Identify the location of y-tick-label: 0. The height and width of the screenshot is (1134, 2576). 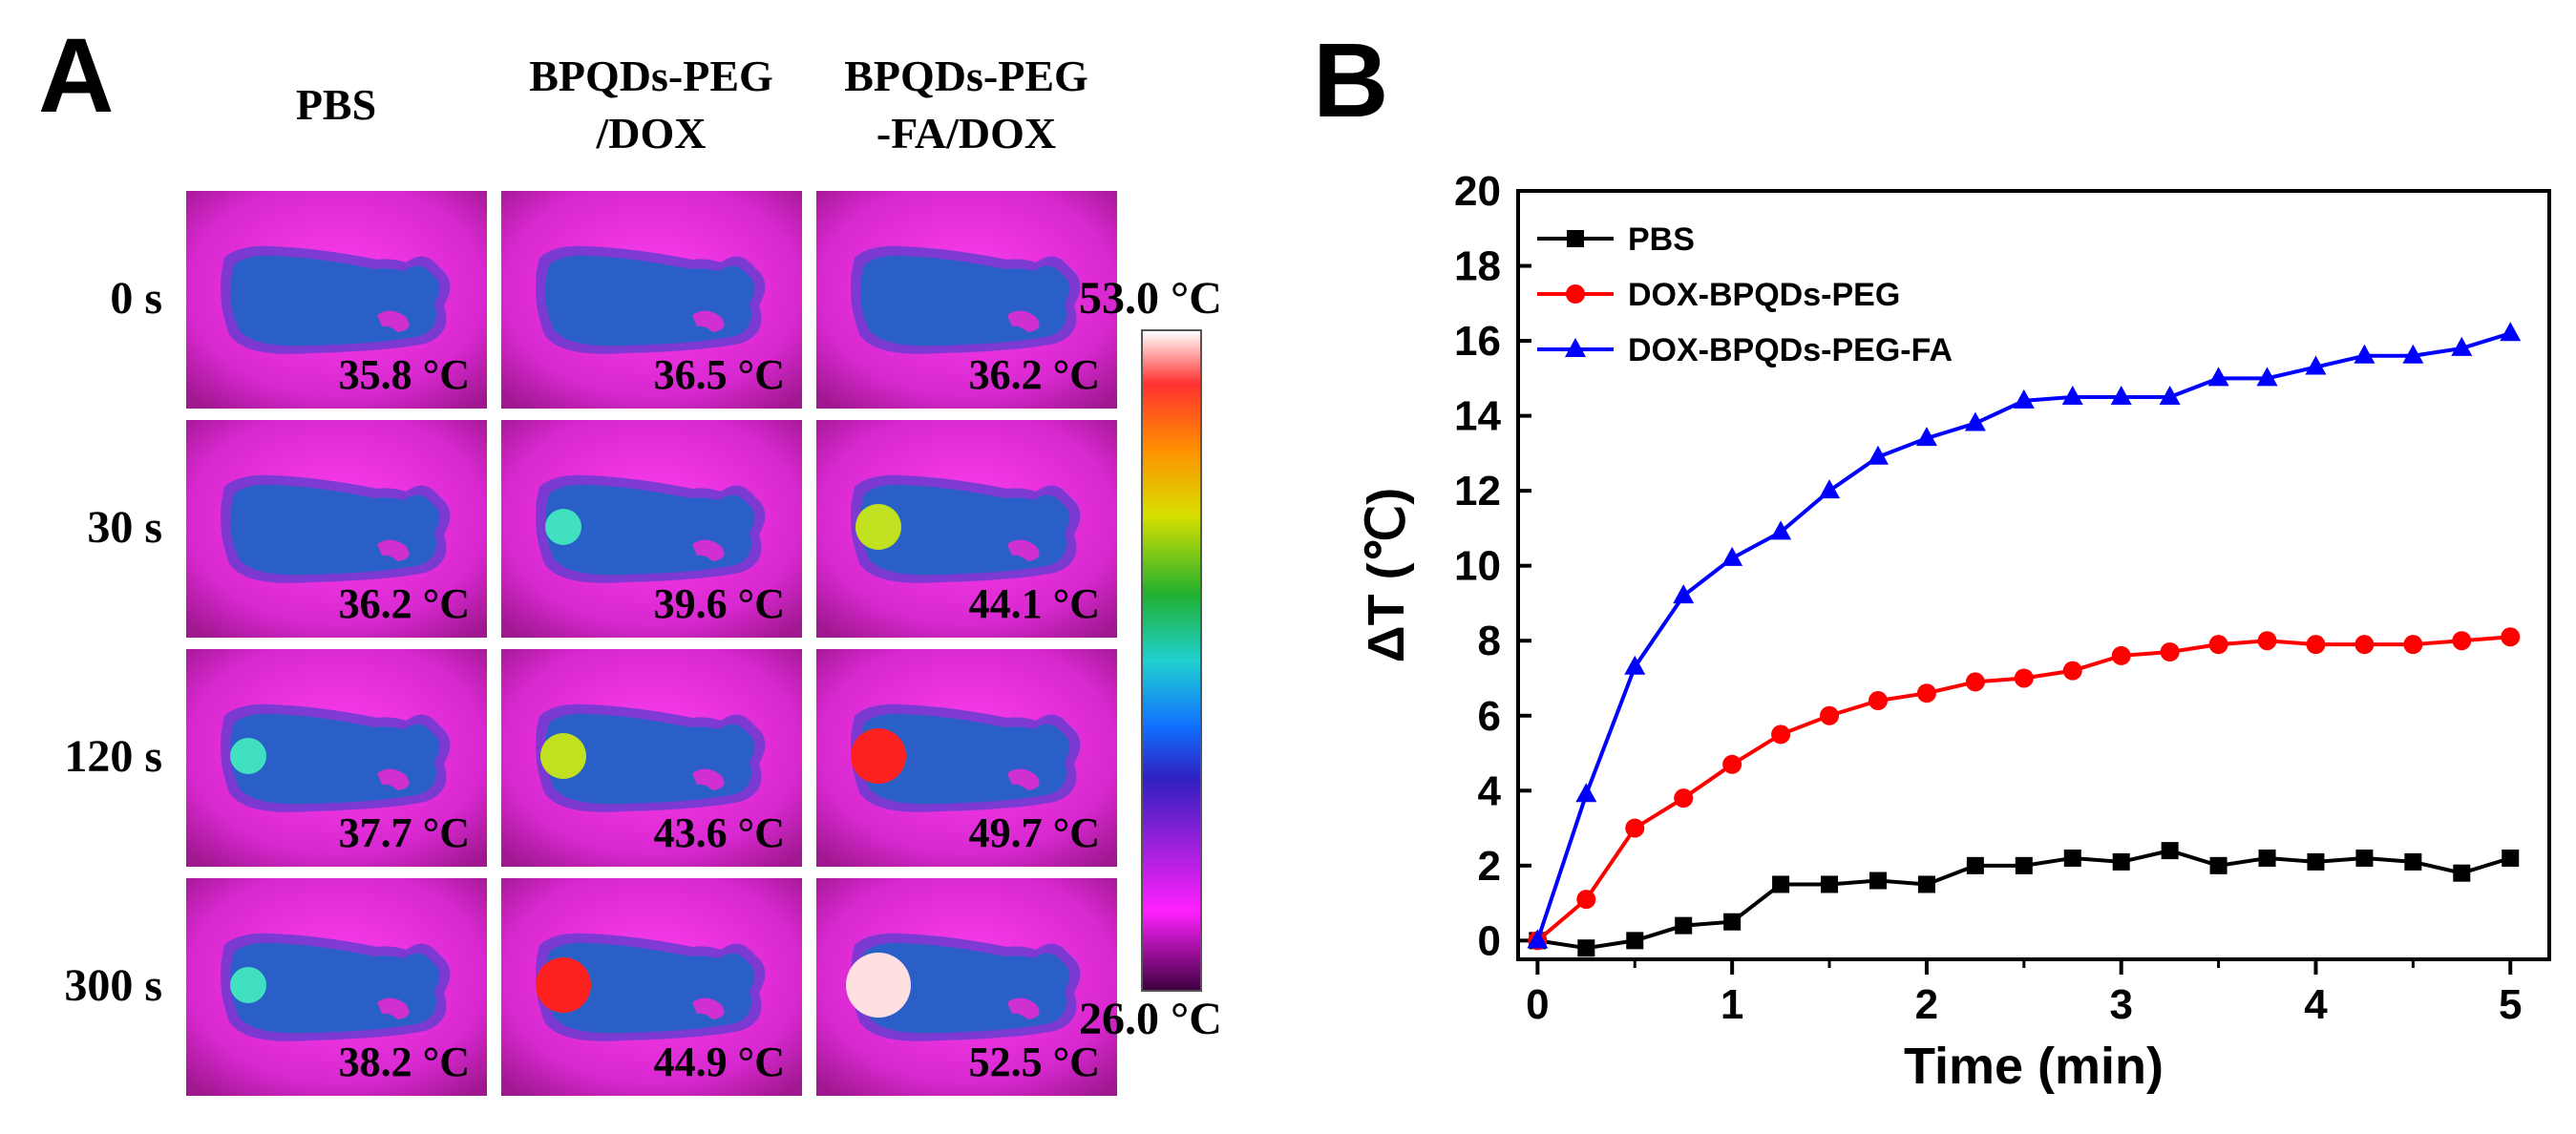
(1489, 941).